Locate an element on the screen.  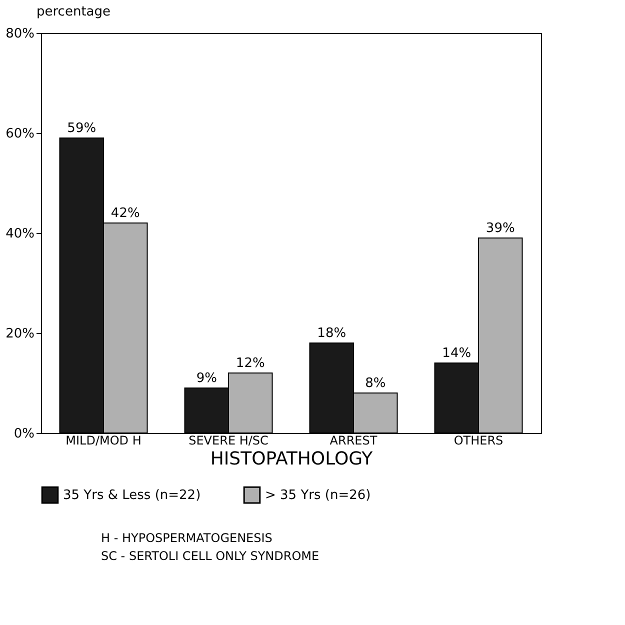
data-label: 12% is located at coordinates (250, 363).